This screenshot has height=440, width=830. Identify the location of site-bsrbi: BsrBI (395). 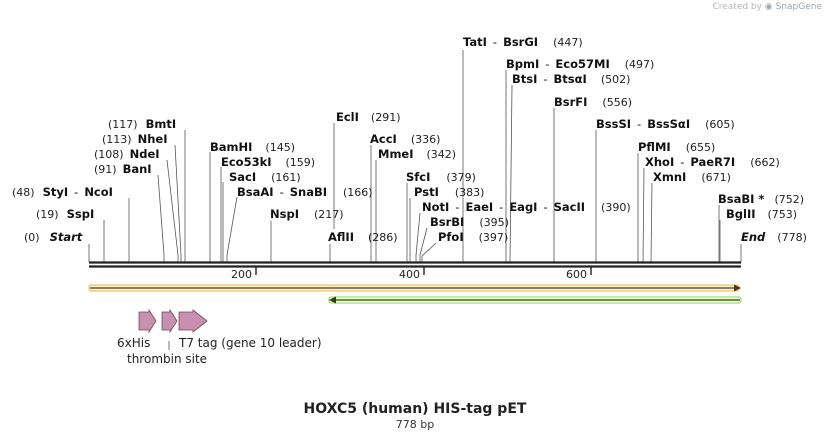
(469, 222).